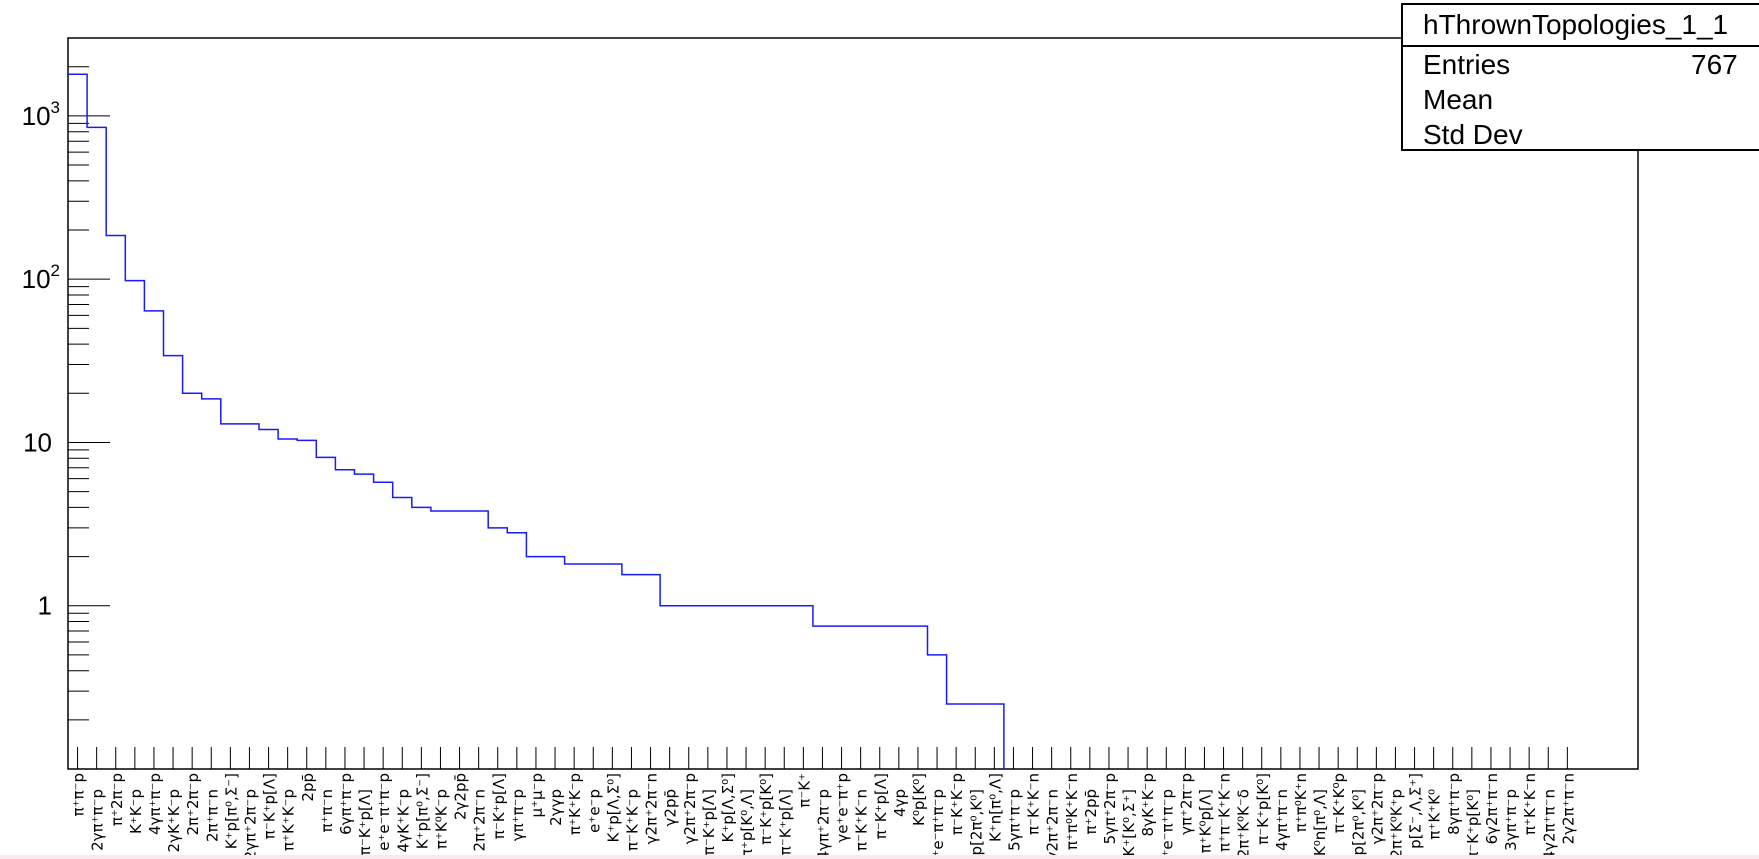 This screenshot has width=1759, height=859. What do you see at coordinates (45, 606) in the screenshot?
I see `y-tick-label: 1` at bounding box center [45, 606].